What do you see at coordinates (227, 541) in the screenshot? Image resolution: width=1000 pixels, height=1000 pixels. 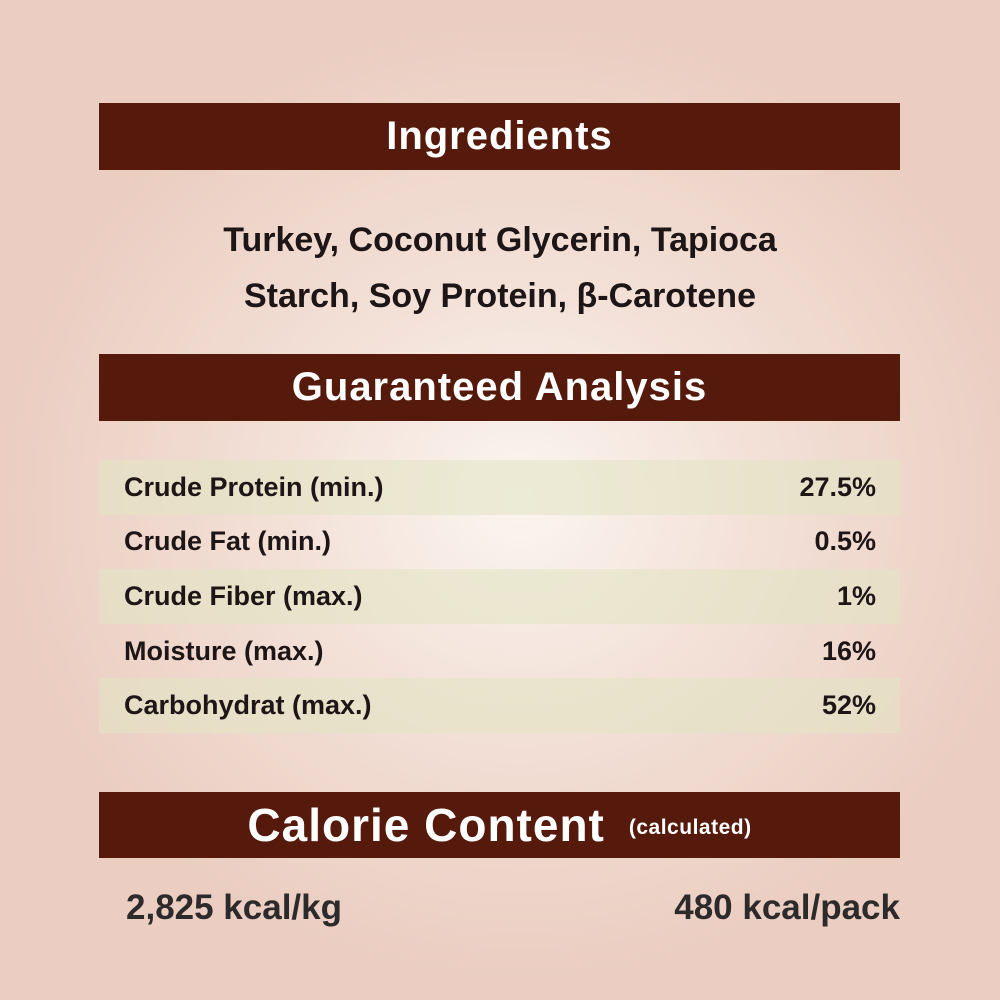 I see `row-label: Crude Fat (min.)` at bounding box center [227, 541].